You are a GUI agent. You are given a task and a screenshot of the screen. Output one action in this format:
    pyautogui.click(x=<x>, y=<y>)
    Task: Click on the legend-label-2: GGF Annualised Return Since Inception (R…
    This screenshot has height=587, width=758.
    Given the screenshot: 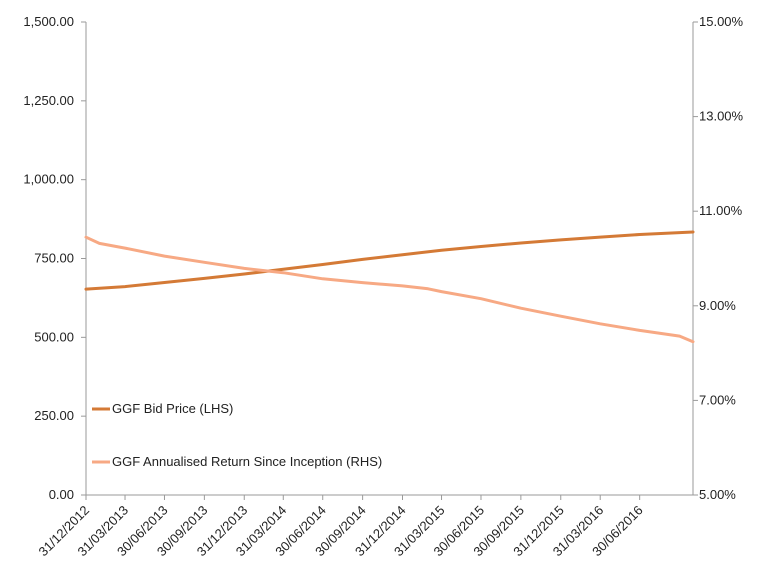 What is the action you would take?
    pyautogui.click(x=247, y=461)
    